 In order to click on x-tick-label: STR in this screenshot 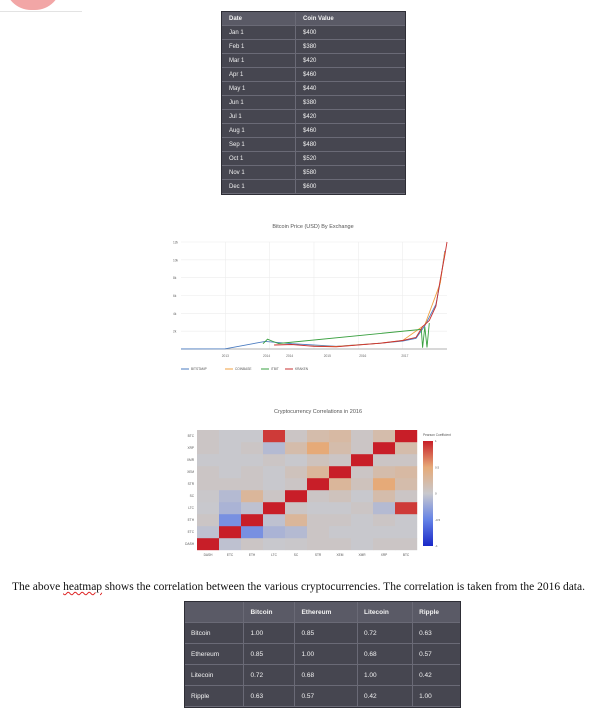, I will do `click(318, 555)`.